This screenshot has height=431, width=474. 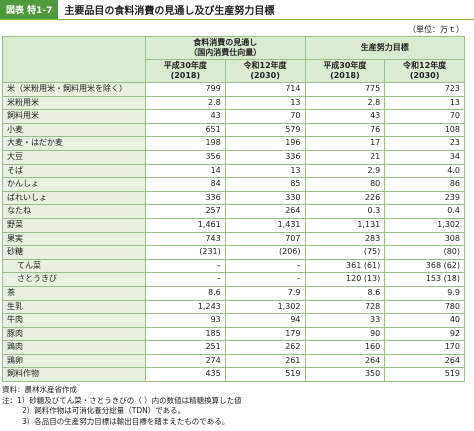 I want to click on note: 注：1）砂糖及びてん菜・さとうきびの（ ）内の数値は精糖換算した値, so click(x=122, y=400).